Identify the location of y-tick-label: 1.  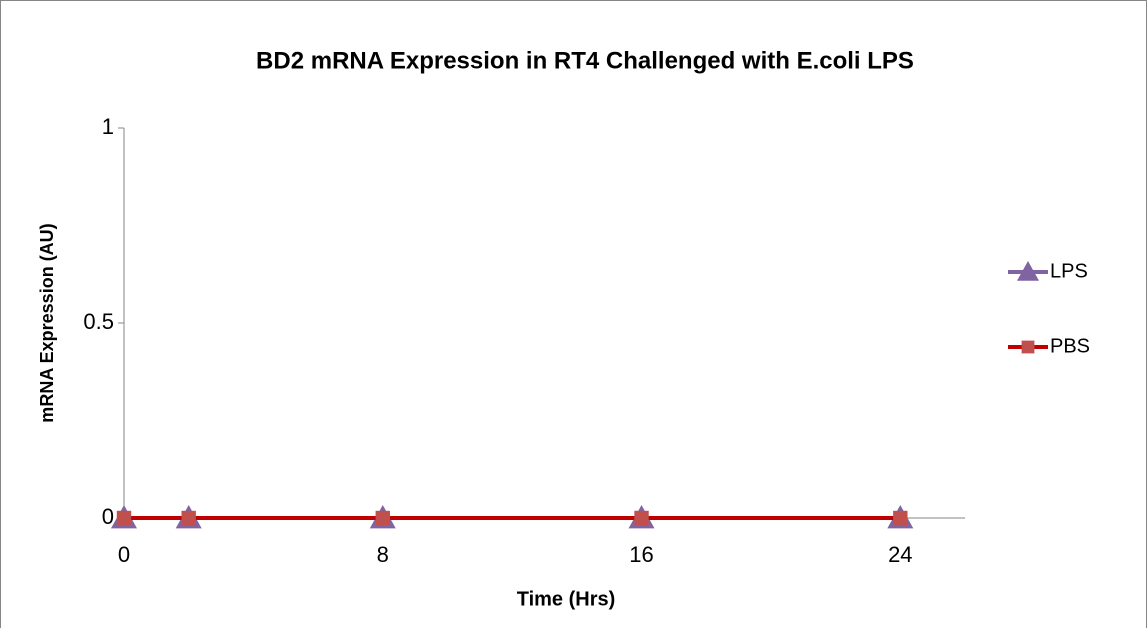
(108, 126).